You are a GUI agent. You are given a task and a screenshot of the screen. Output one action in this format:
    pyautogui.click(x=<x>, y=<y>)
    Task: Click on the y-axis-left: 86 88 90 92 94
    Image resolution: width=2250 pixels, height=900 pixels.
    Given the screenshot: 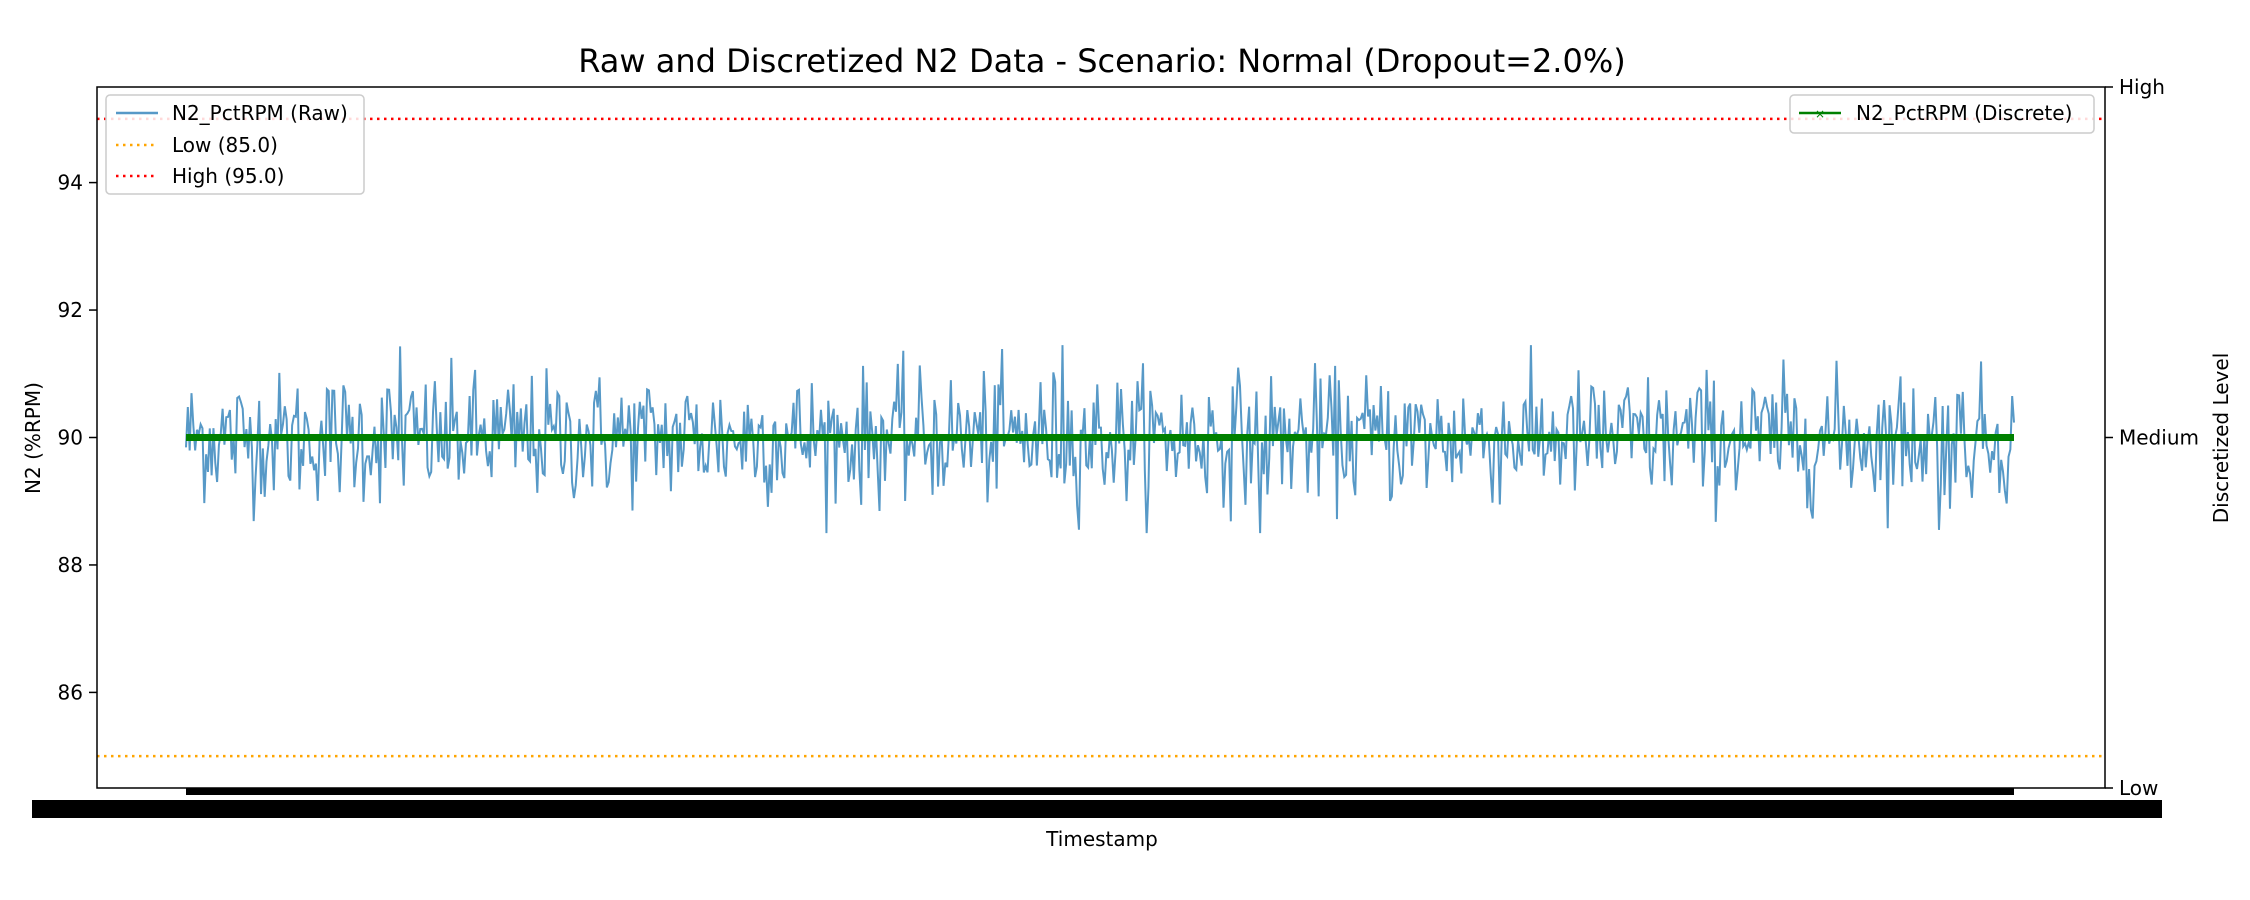 What is the action you would take?
    pyautogui.click(x=77, y=437)
    